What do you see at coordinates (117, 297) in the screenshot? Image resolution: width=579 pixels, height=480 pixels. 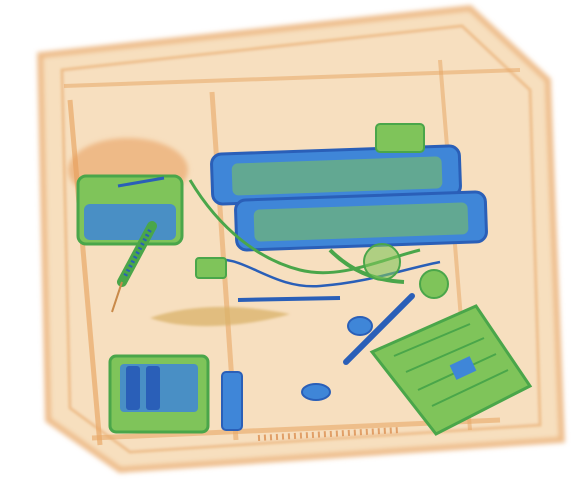 I see `stick-long` at bounding box center [117, 297].